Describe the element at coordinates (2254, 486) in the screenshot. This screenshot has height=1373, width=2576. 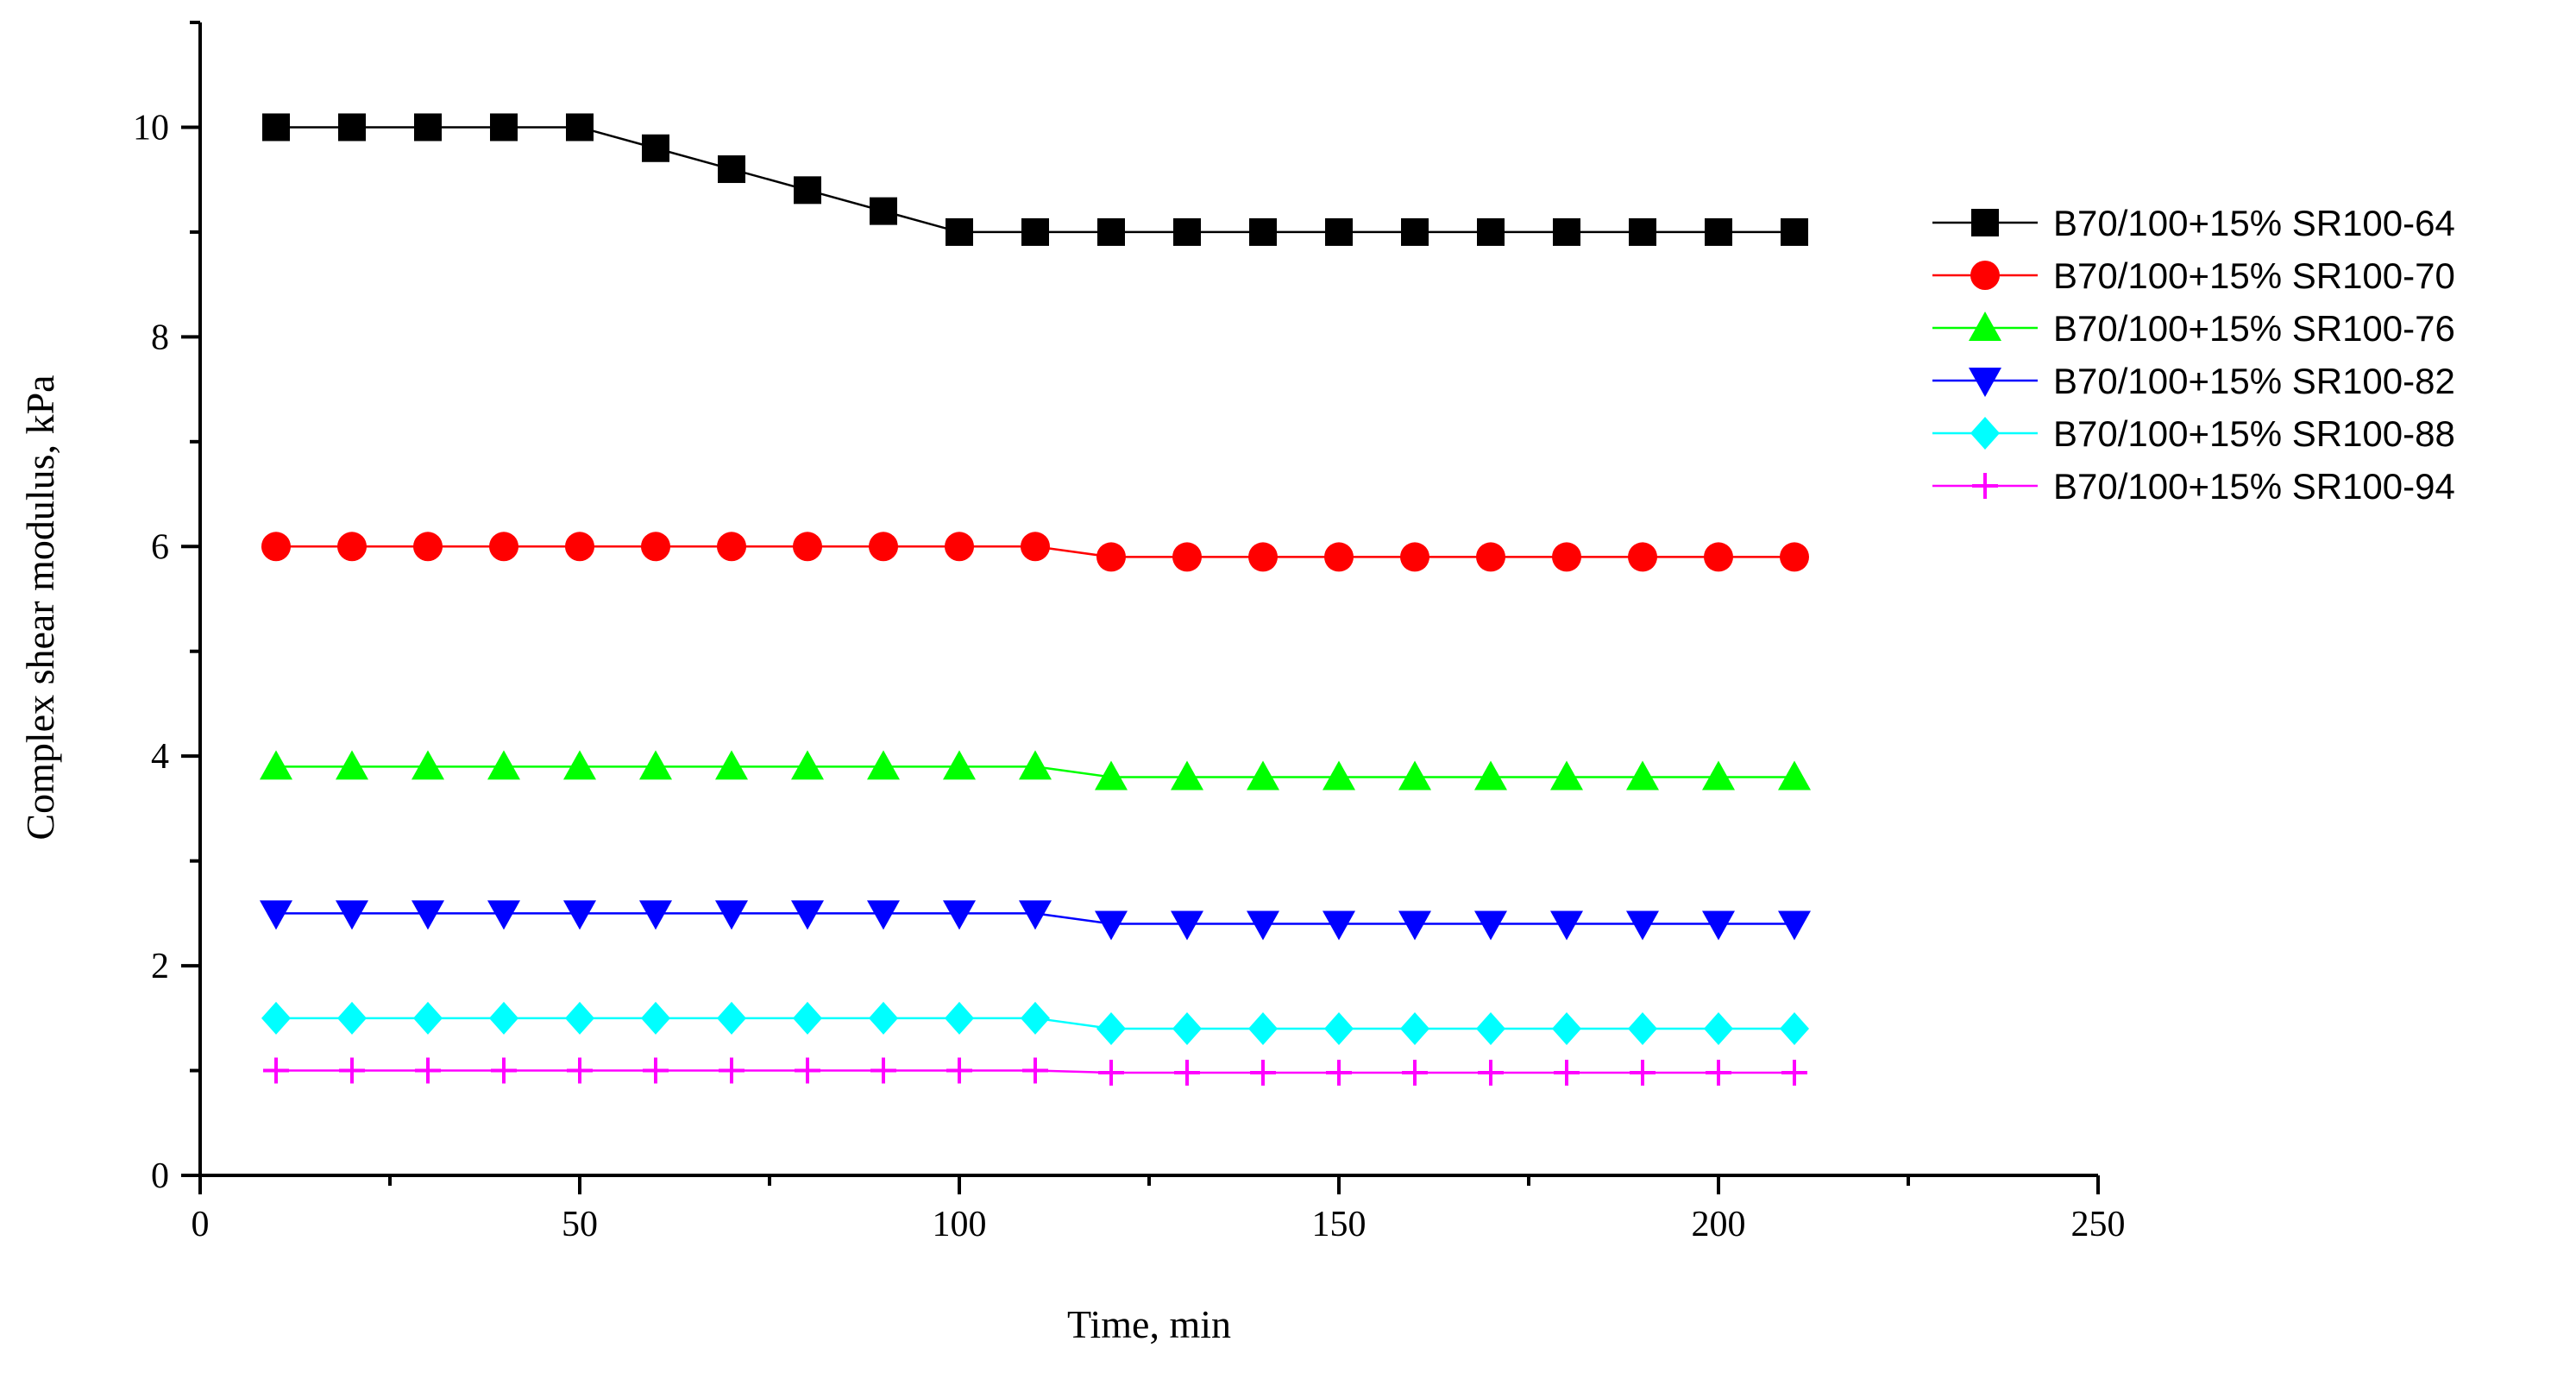
I see `legend-label: B70/100+15% SR100-94` at that location.